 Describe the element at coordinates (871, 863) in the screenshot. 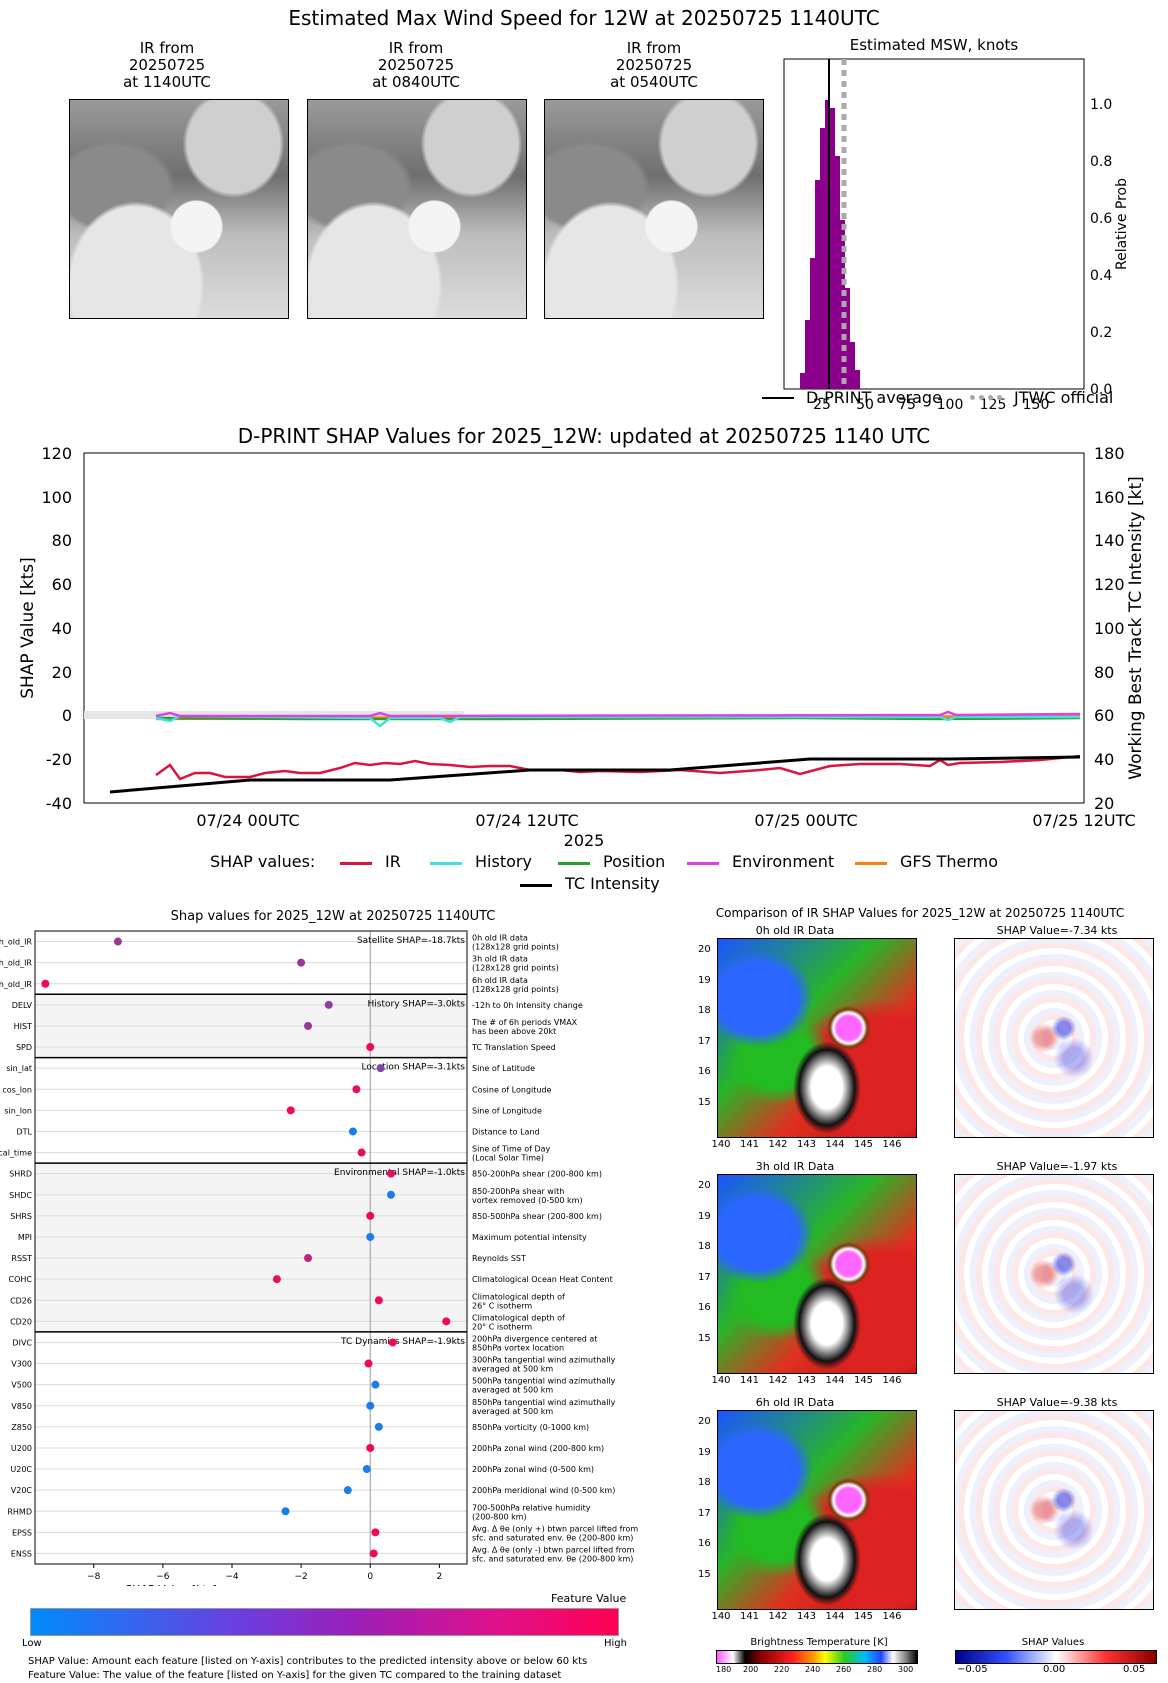

I see `ts-legend-gfs-swatch` at that location.